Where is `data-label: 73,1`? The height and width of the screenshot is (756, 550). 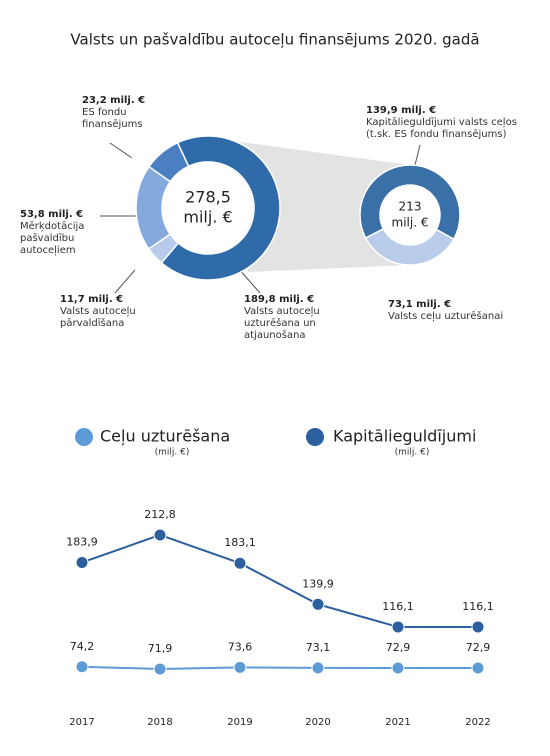 data-label: 73,1 is located at coordinates (318, 647).